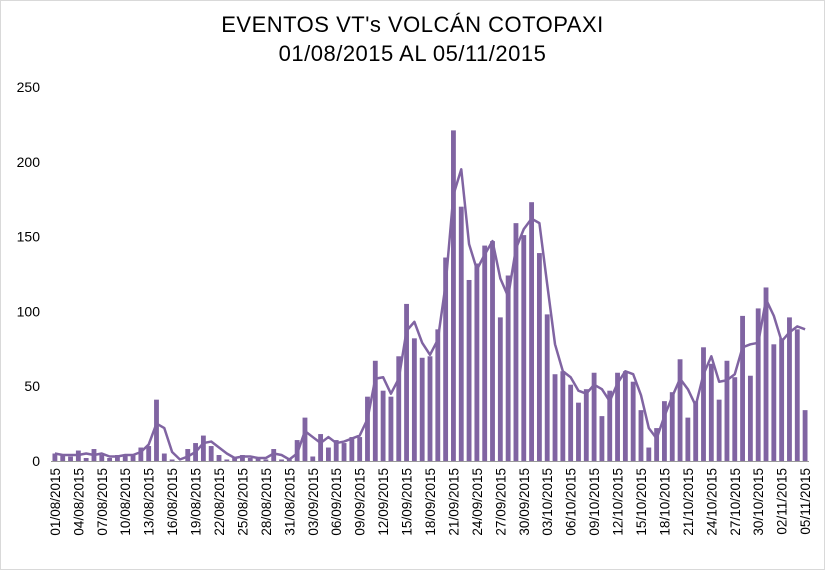 The height and width of the screenshot is (570, 825). I want to click on y-tick-label: 200, so click(29, 162).